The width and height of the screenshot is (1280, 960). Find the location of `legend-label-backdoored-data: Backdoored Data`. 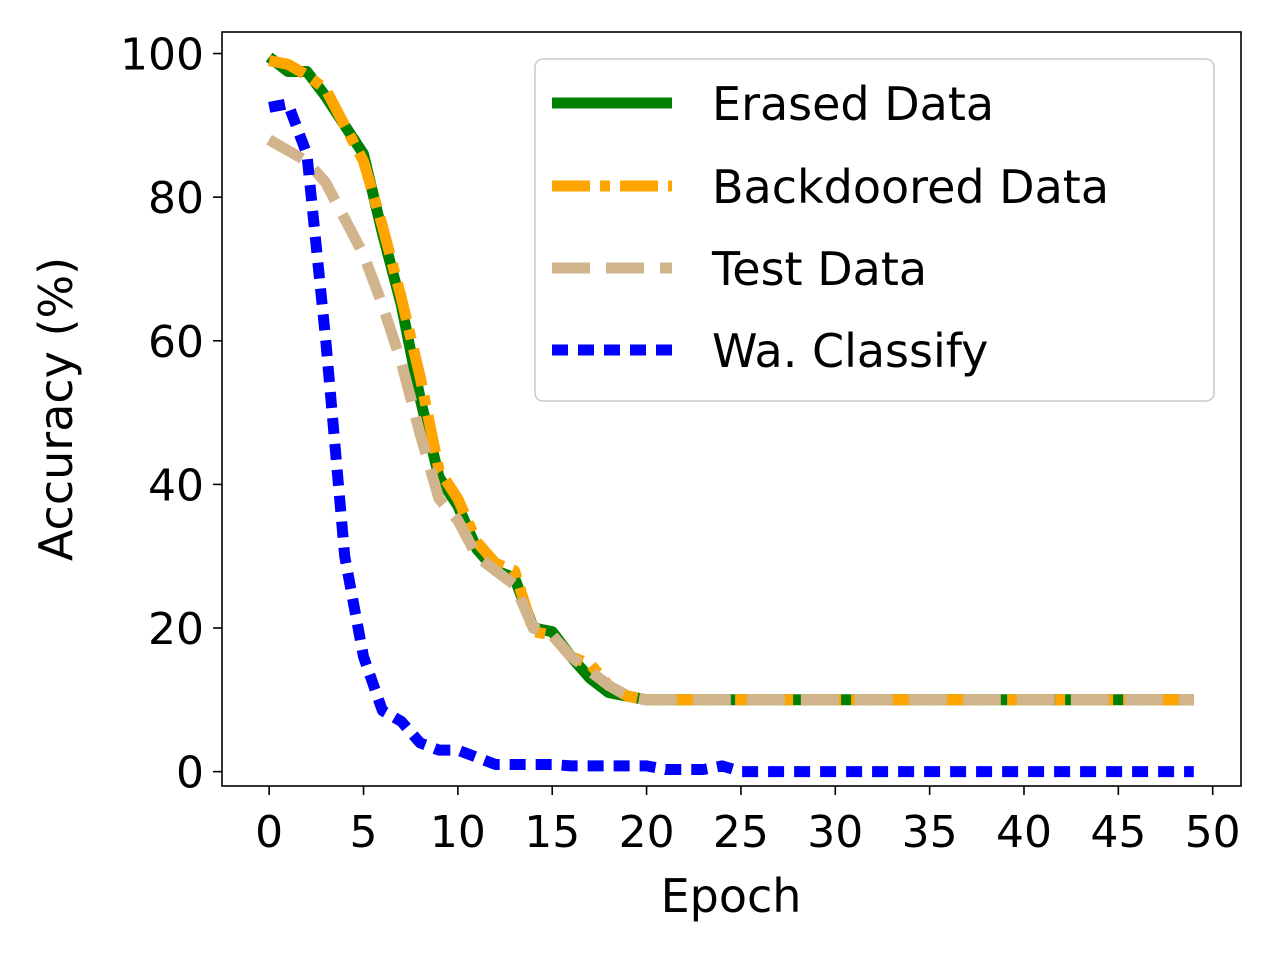

legend-label-backdoored-data: Backdoored Data is located at coordinates (910, 187).